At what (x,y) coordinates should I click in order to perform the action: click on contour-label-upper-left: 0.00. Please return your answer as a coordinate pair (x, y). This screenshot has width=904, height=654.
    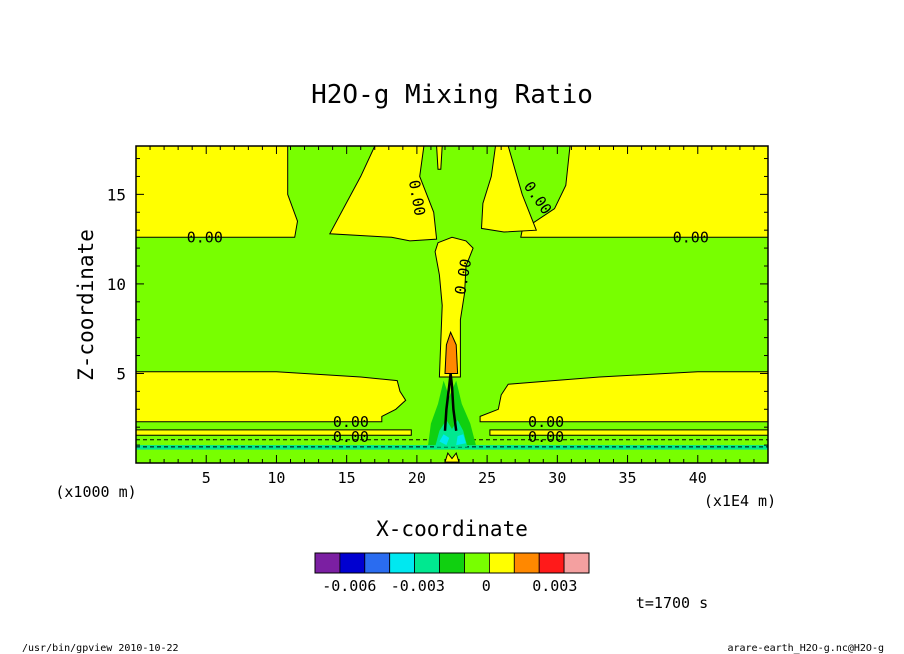
    Looking at the image, I should click on (205, 237).